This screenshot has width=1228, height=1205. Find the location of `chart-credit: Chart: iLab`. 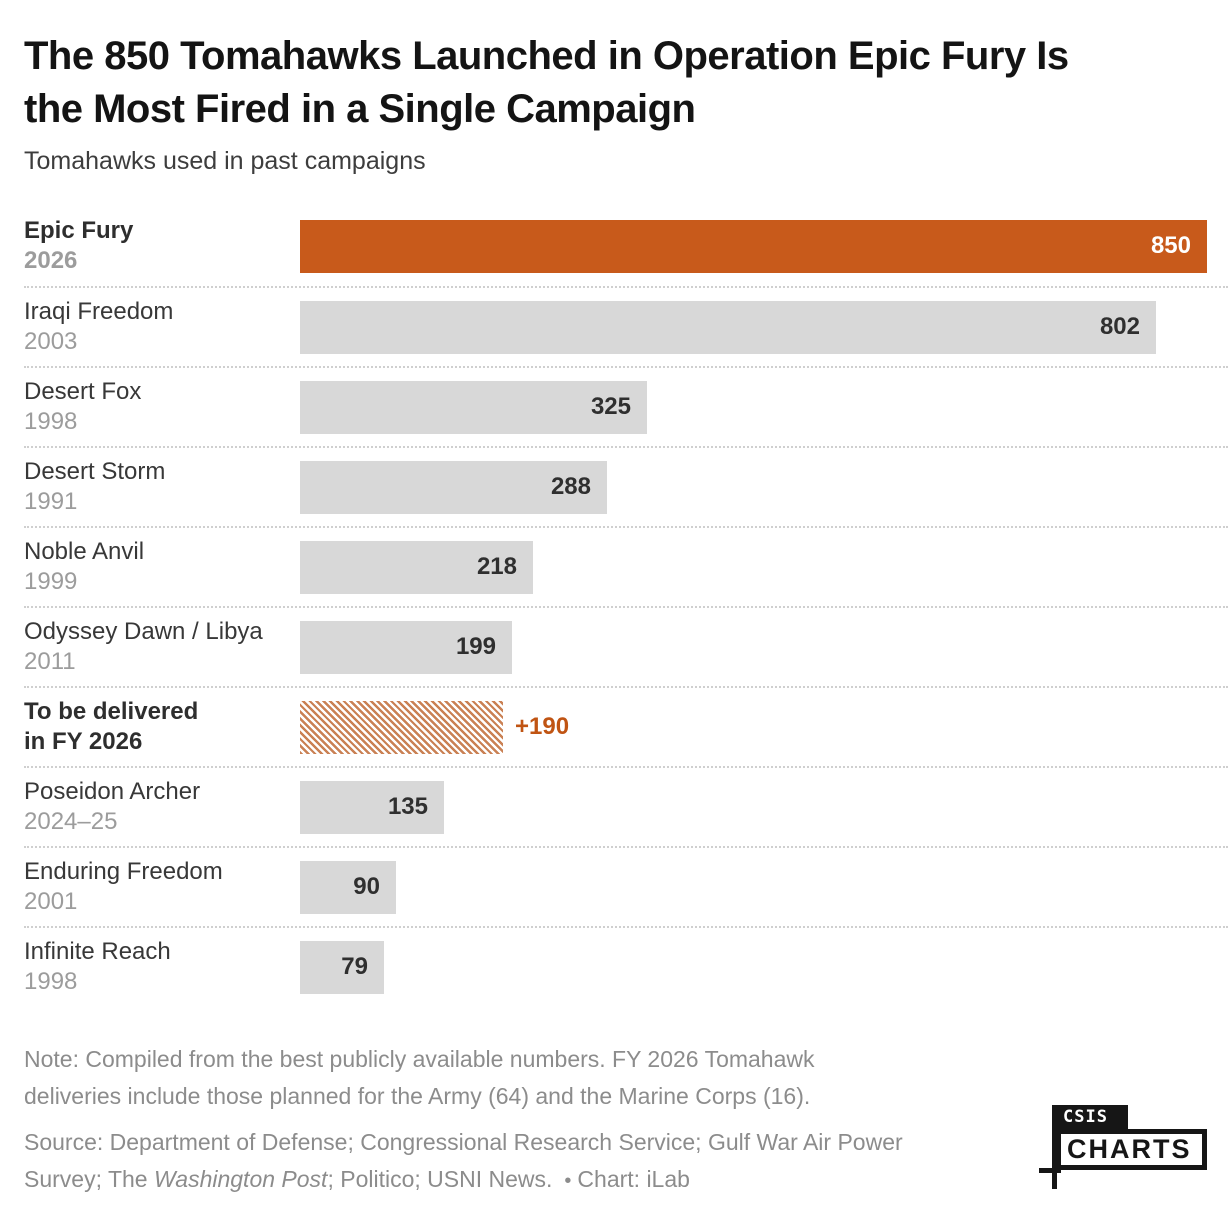

chart-credit: Chart: iLab is located at coordinates (633, 1179).